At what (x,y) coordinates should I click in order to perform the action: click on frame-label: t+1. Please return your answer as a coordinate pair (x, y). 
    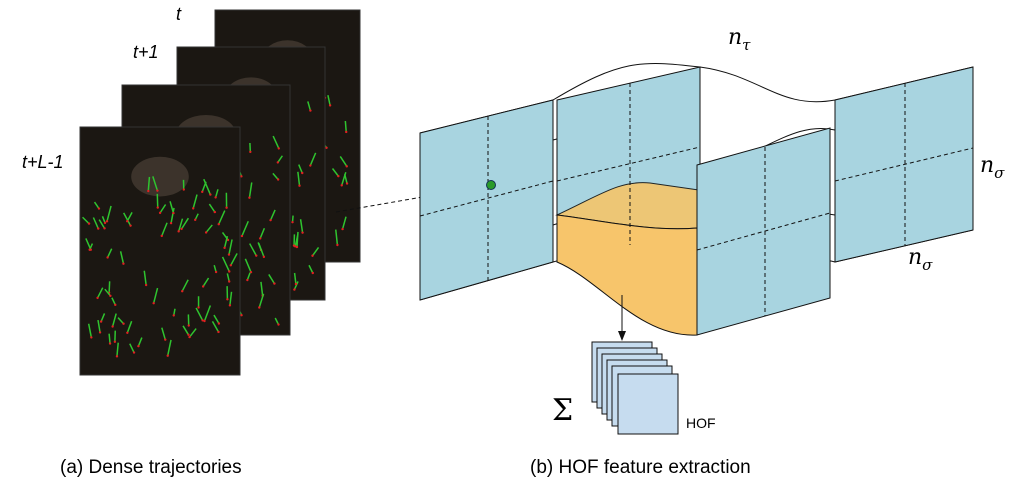
    Looking at the image, I should click on (146, 52).